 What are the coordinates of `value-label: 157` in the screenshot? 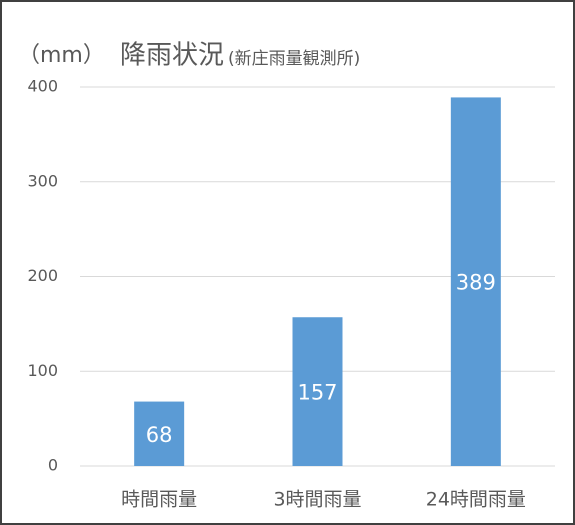 It's located at (317, 393).